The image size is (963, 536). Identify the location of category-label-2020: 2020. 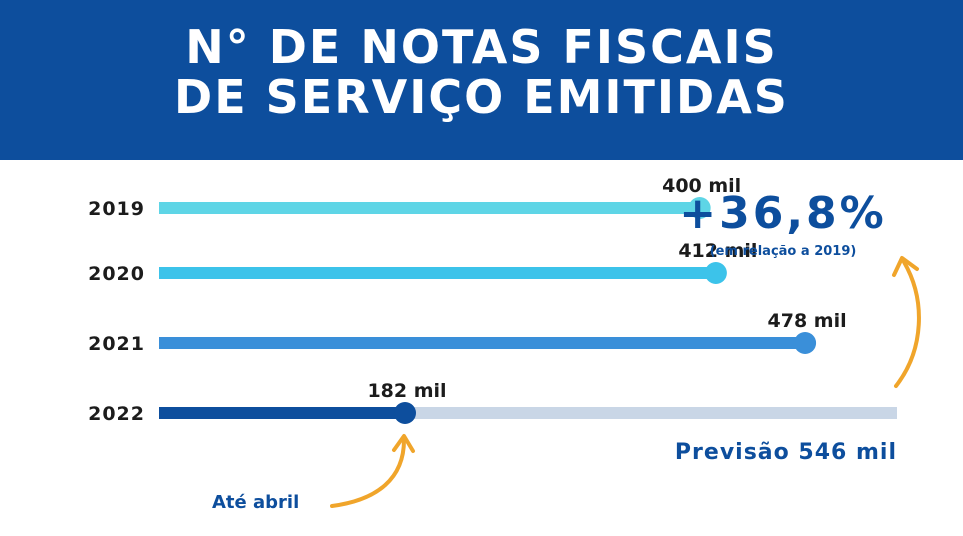
(116, 274).